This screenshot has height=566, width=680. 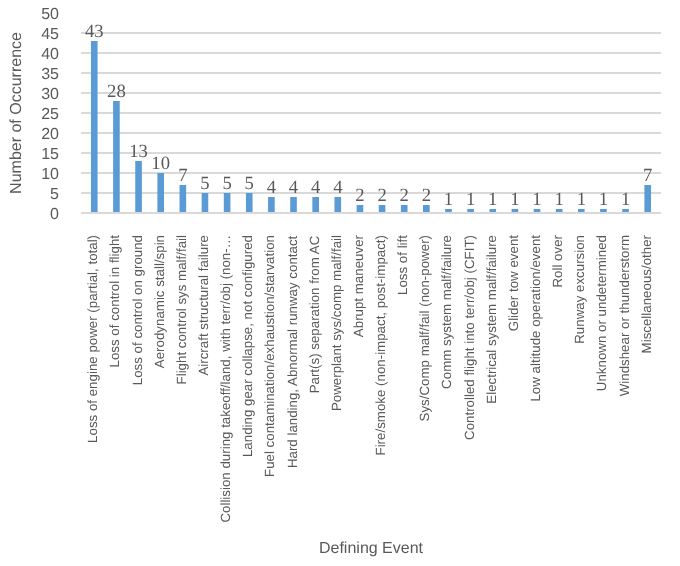 I want to click on y-tick-label: 15, so click(x=51, y=154).